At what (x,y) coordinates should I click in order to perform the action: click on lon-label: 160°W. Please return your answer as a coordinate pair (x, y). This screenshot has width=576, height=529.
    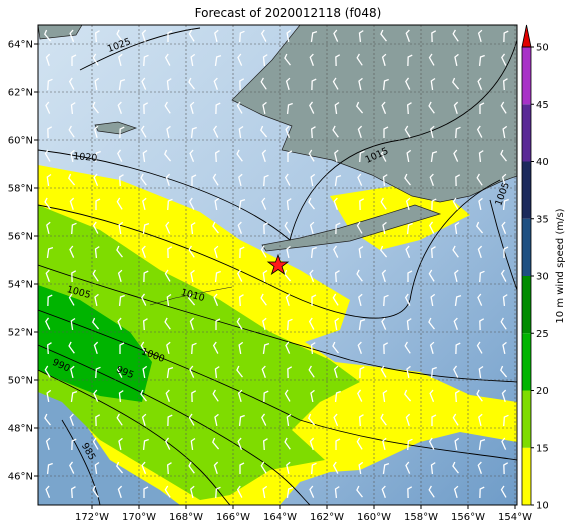
    Looking at the image, I should click on (374, 517).